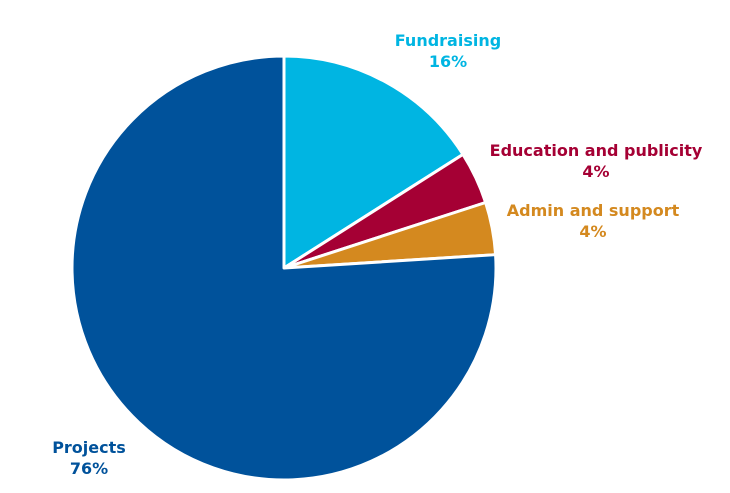  I want to click on pie-slice-fundraising, so click(373, 162).